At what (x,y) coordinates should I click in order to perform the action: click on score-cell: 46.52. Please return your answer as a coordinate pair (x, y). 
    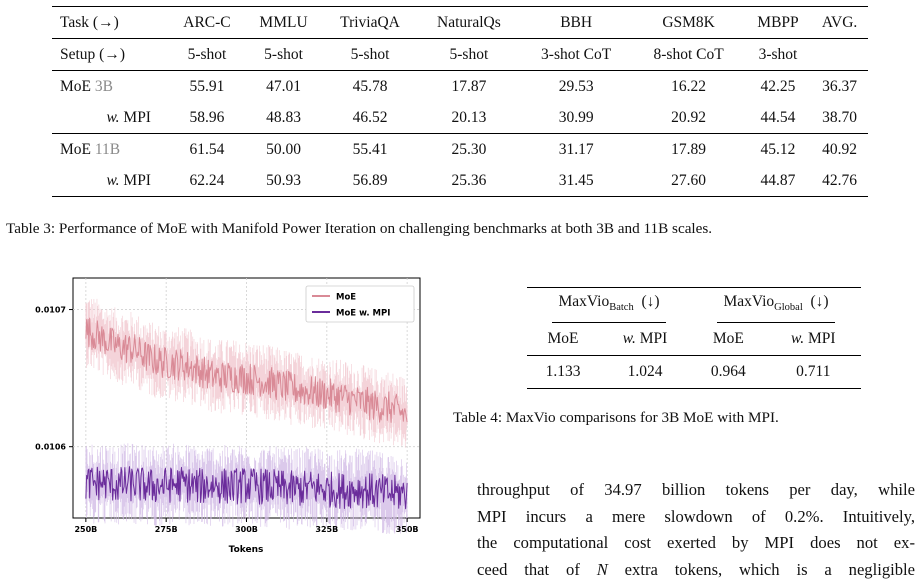
    Looking at the image, I should click on (370, 118).